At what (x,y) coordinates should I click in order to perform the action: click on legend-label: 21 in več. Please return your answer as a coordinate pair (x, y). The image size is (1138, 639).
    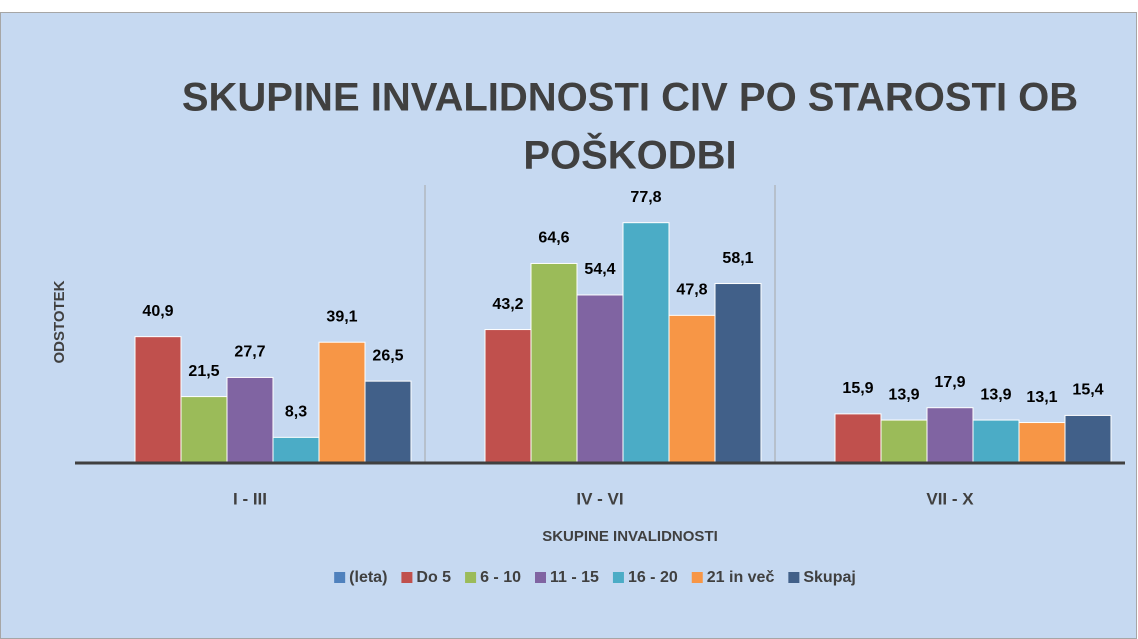
    Looking at the image, I should click on (741, 577).